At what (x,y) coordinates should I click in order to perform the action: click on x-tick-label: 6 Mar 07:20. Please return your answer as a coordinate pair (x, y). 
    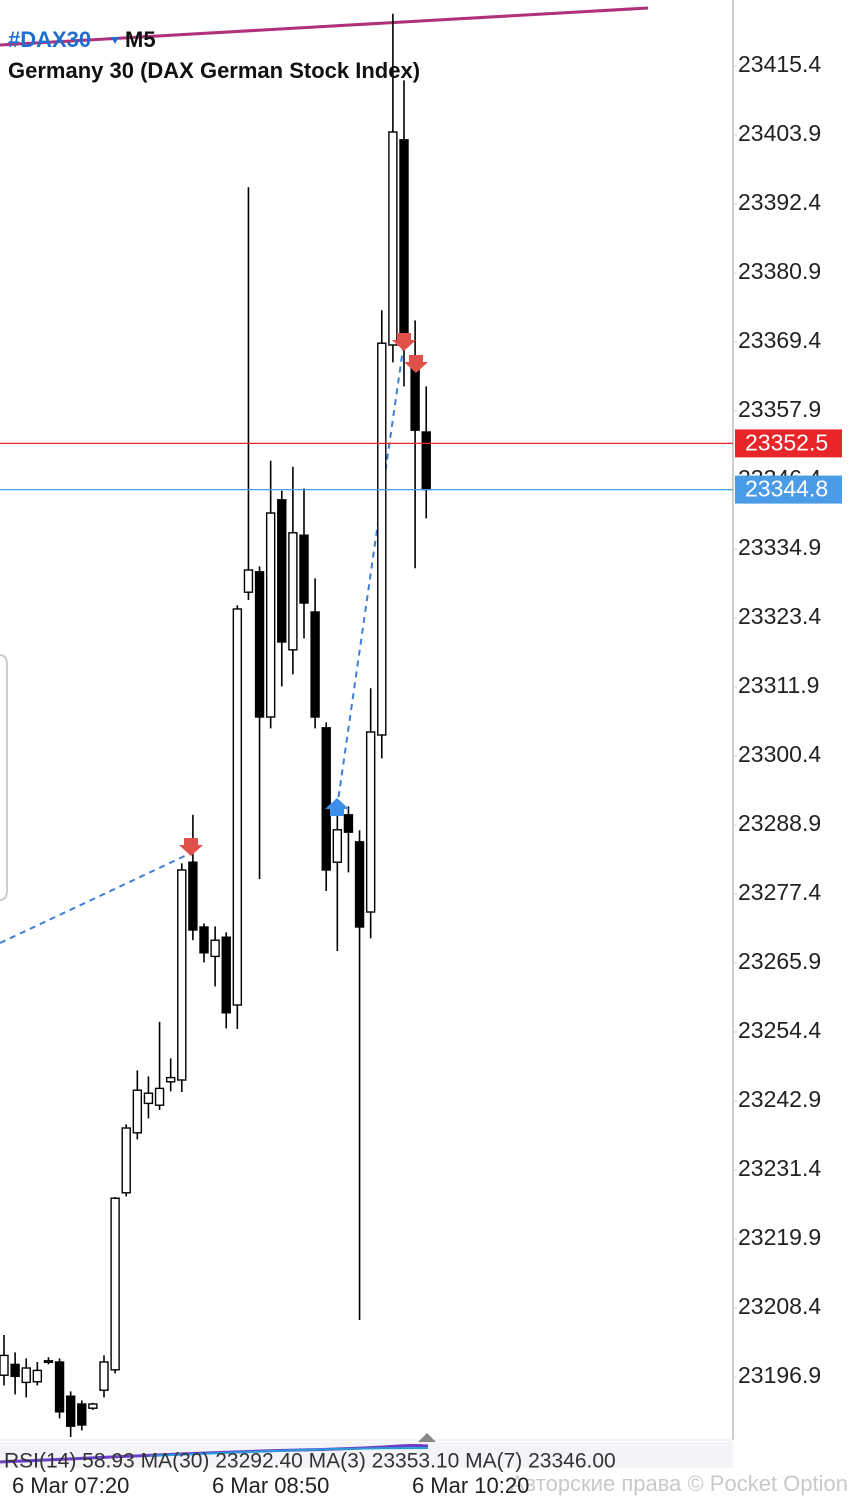
    Looking at the image, I should click on (70, 1485).